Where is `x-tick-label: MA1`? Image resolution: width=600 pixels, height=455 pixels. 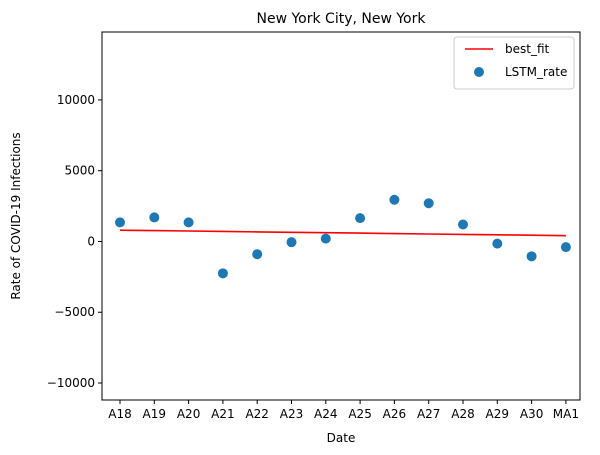 x-tick-label: MA1 is located at coordinates (566, 414).